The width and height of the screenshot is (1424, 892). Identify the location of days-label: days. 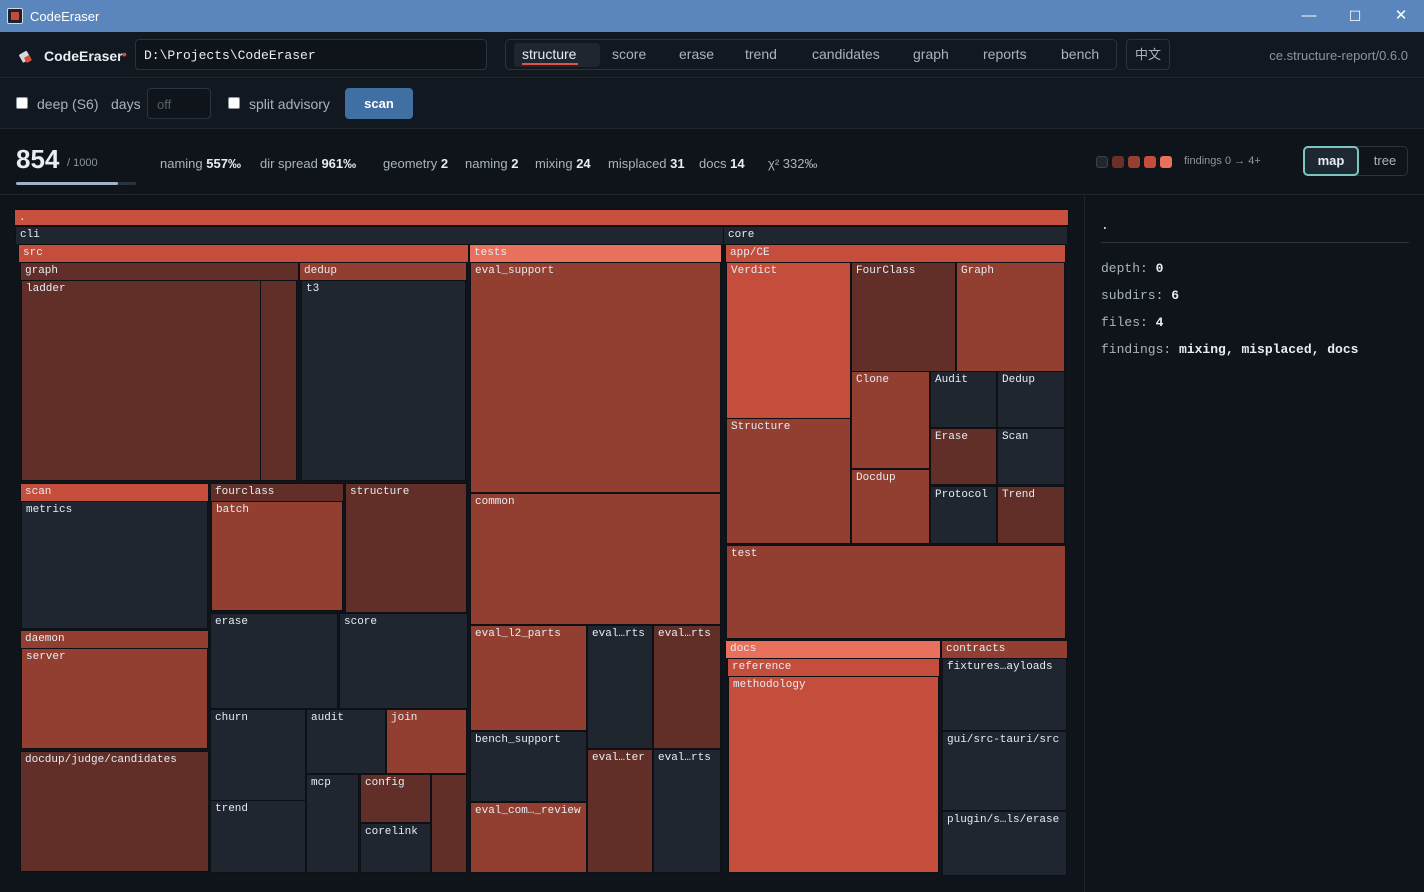
(126, 104).